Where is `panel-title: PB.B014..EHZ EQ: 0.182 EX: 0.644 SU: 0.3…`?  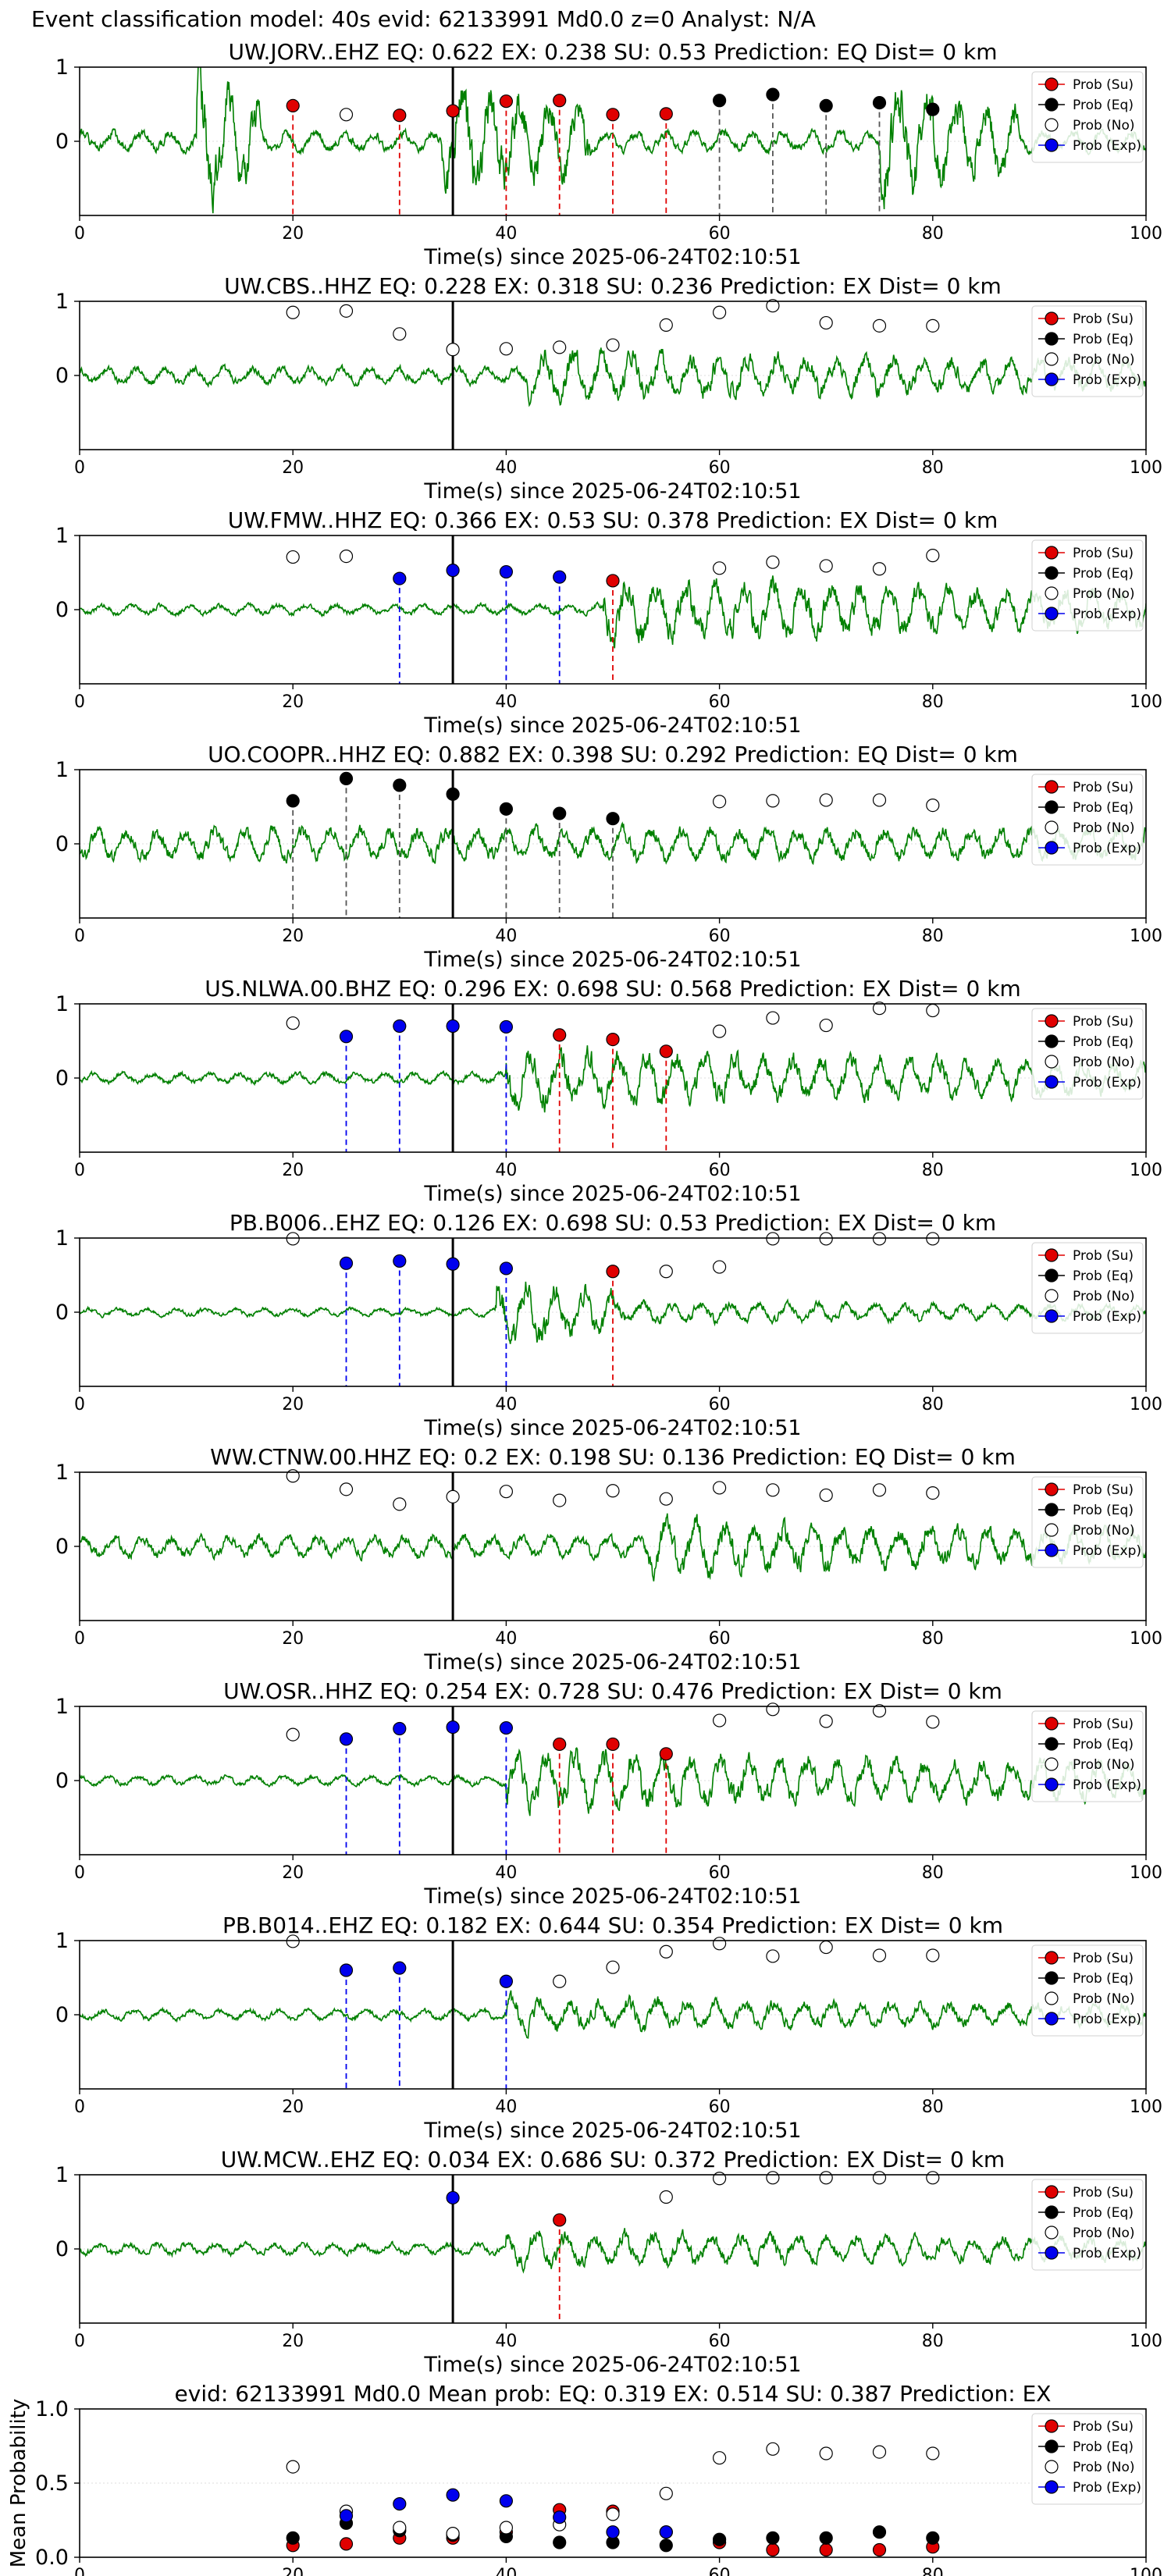
panel-title: PB.B014..EHZ EQ: 0.182 EX: 0.644 SU: 0.3… is located at coordinates (612, 1925).